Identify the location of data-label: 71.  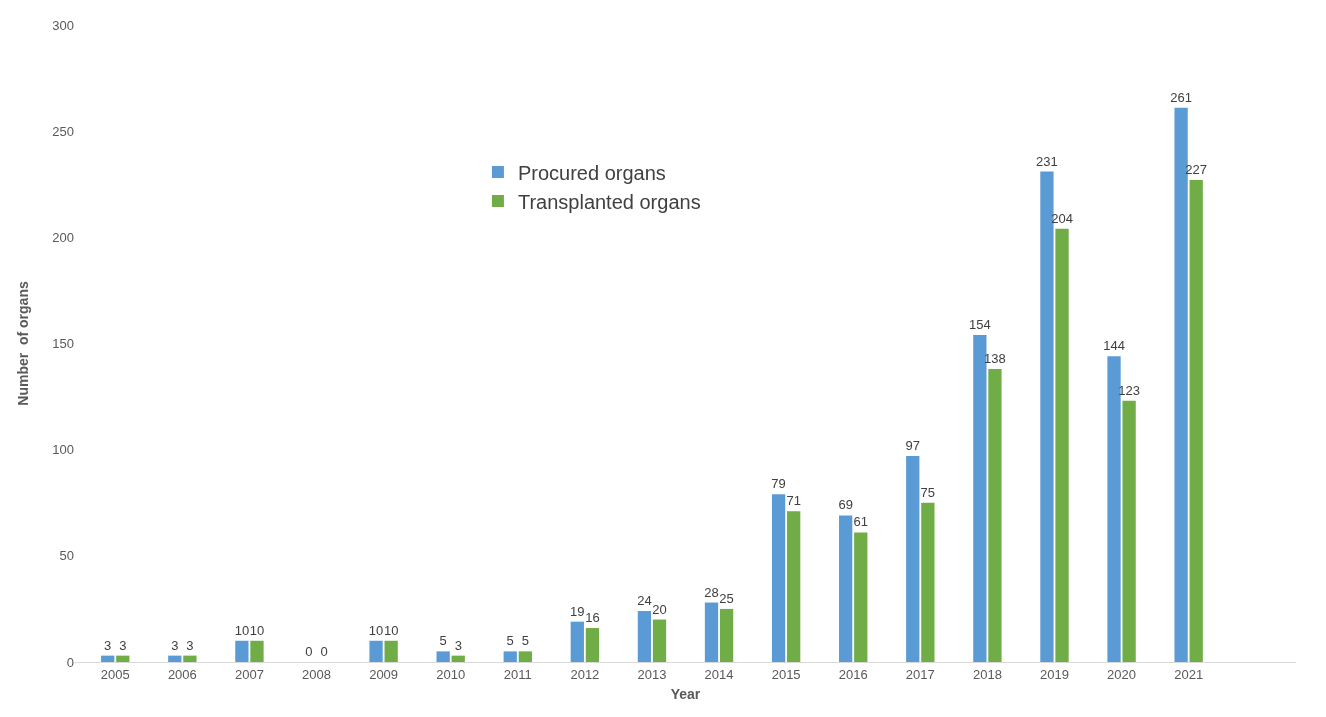
(793, 501).